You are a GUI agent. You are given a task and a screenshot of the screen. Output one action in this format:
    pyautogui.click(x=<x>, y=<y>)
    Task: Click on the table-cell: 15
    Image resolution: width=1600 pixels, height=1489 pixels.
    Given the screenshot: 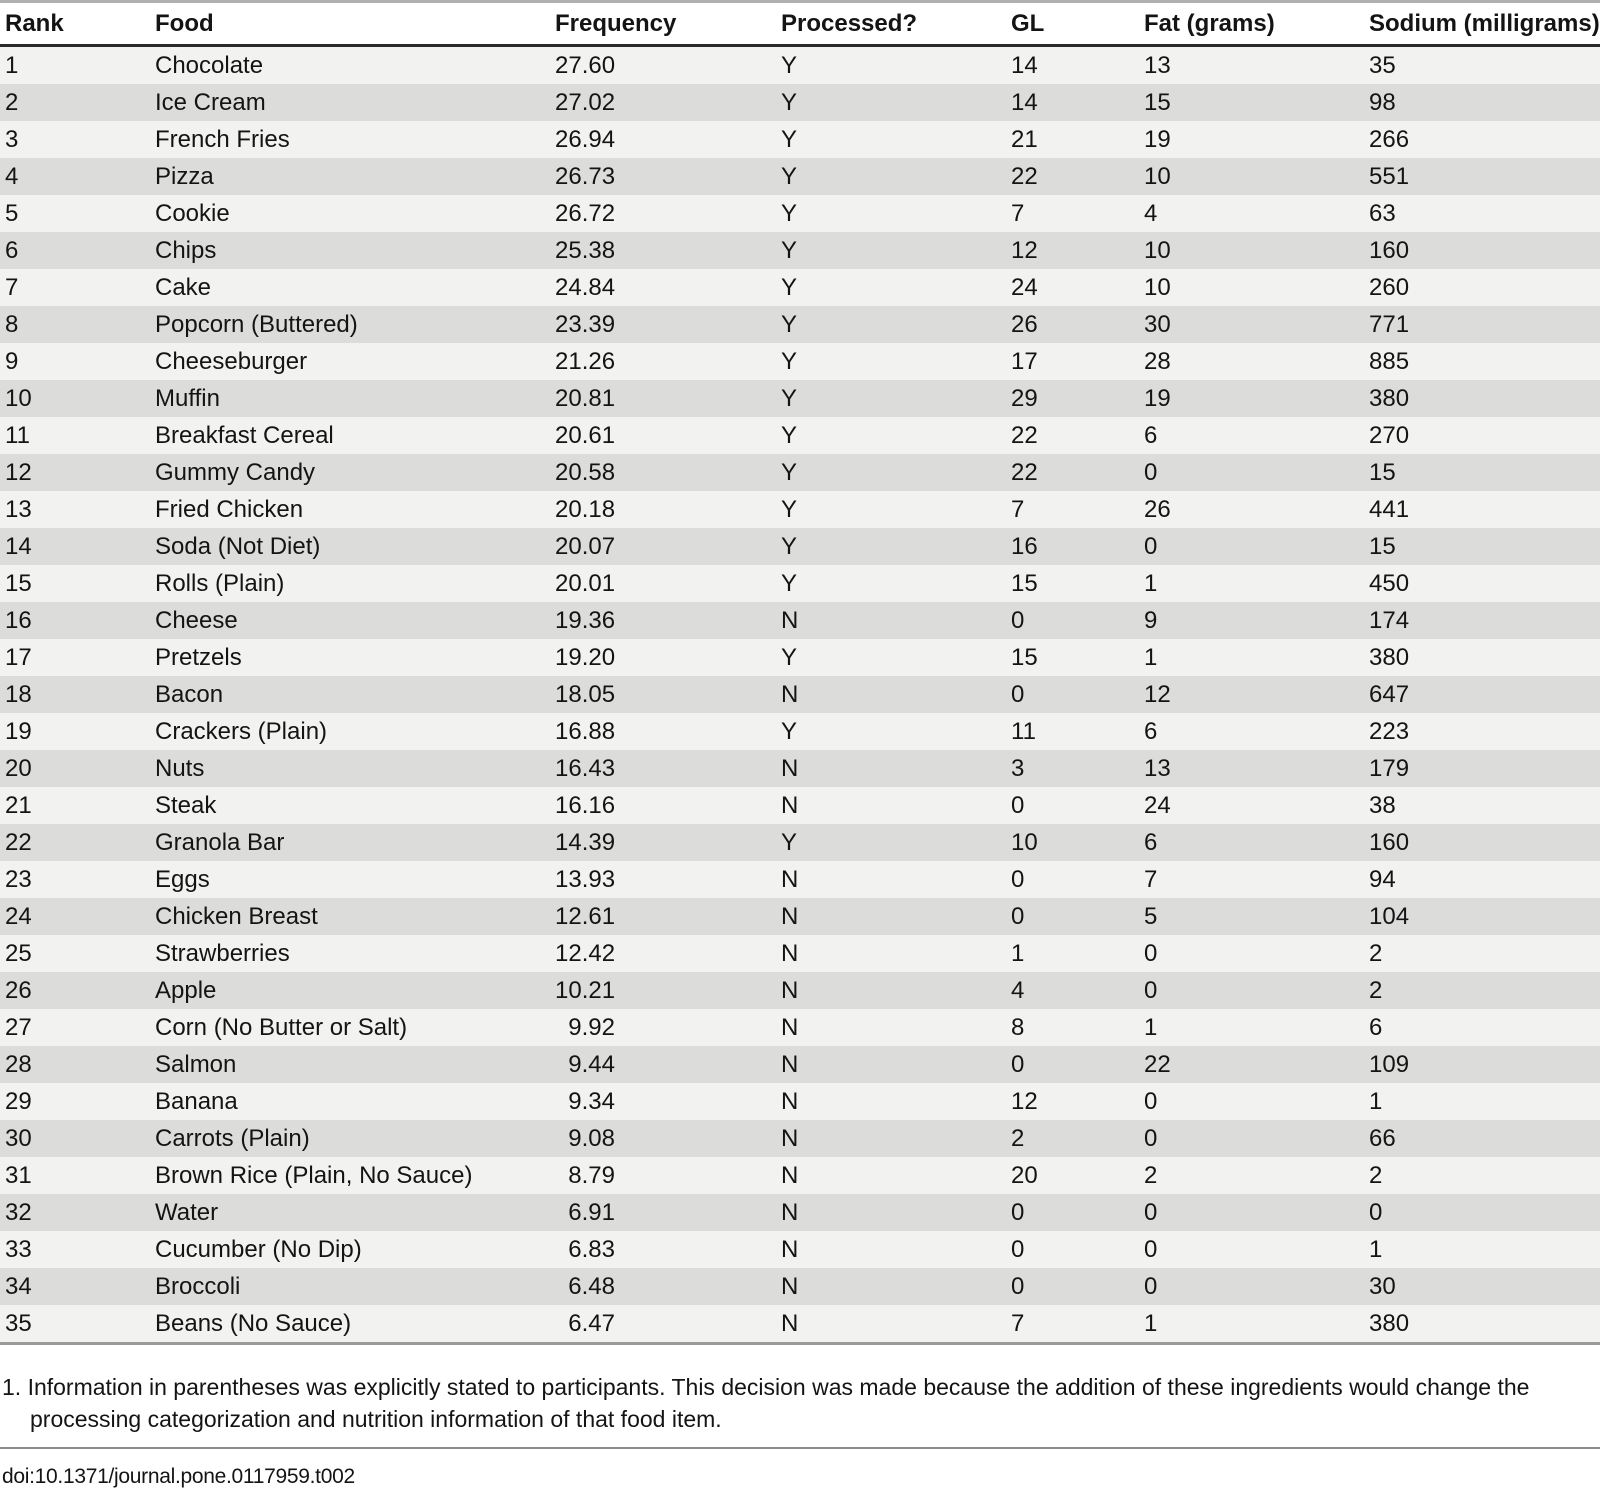 What is the action you would take?
    pyautogui.click(x=1157, y=102)
    